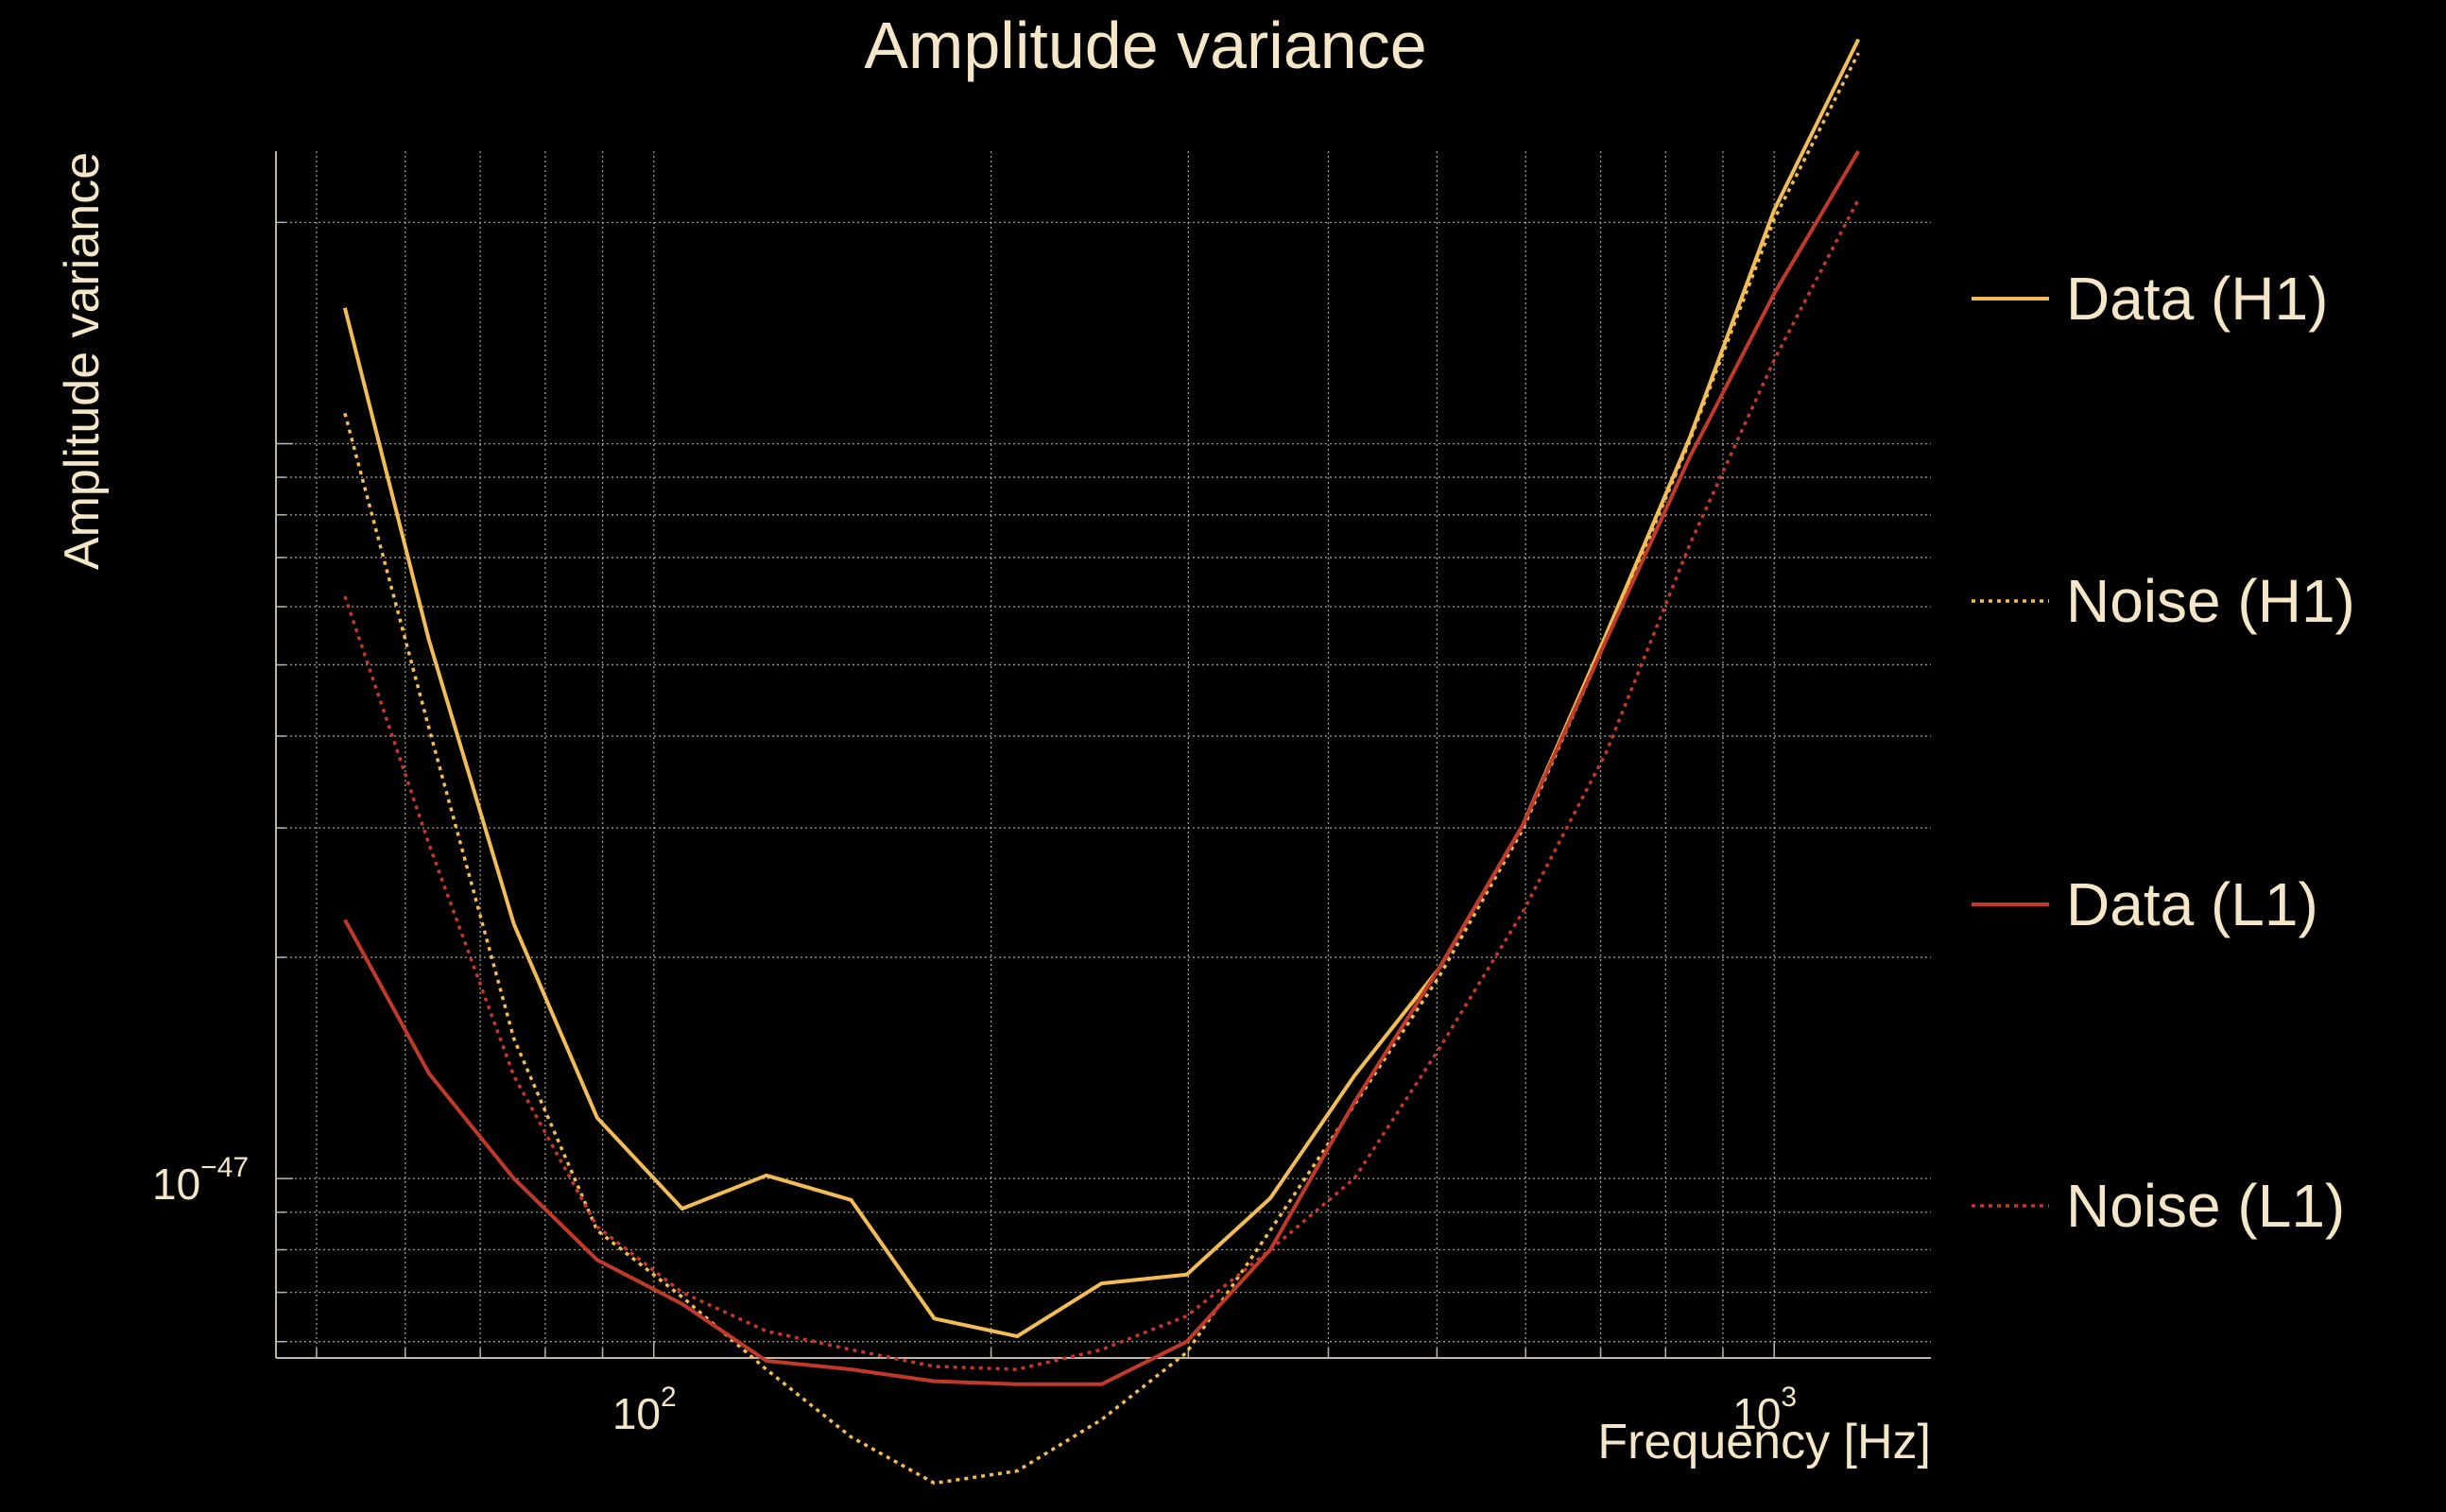 Image resolution: width=2446 pixels, height=1512 pixels. Describe the element at coordinates (82, 361) in the screenshot. I see `y-axis-label: Amplitude variance` at that location.